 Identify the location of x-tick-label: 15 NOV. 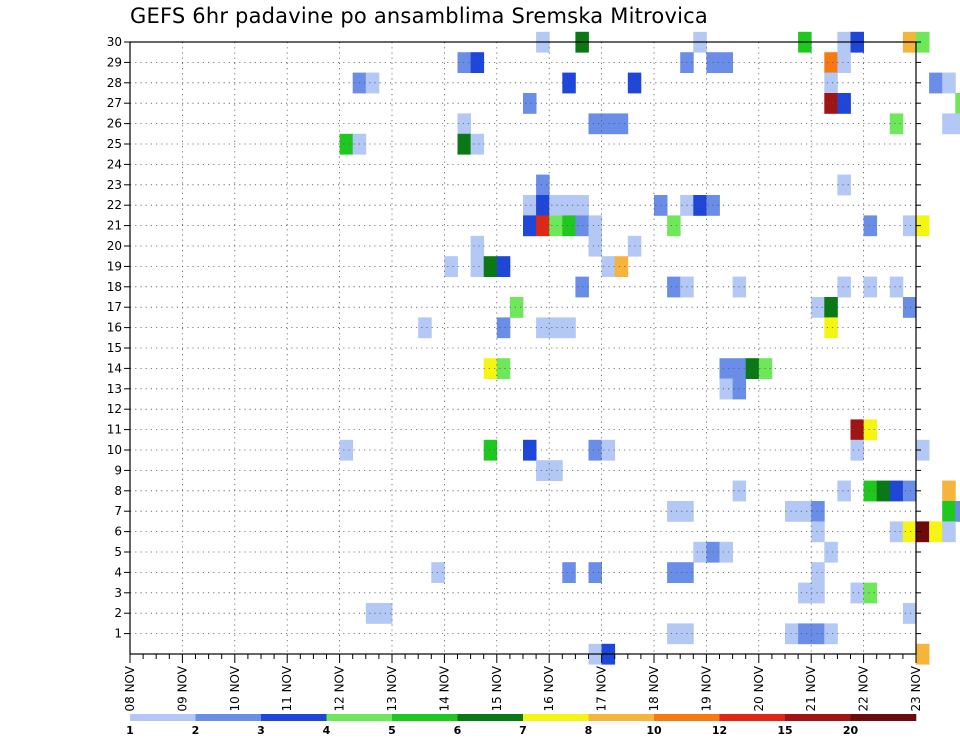
(497, 688).